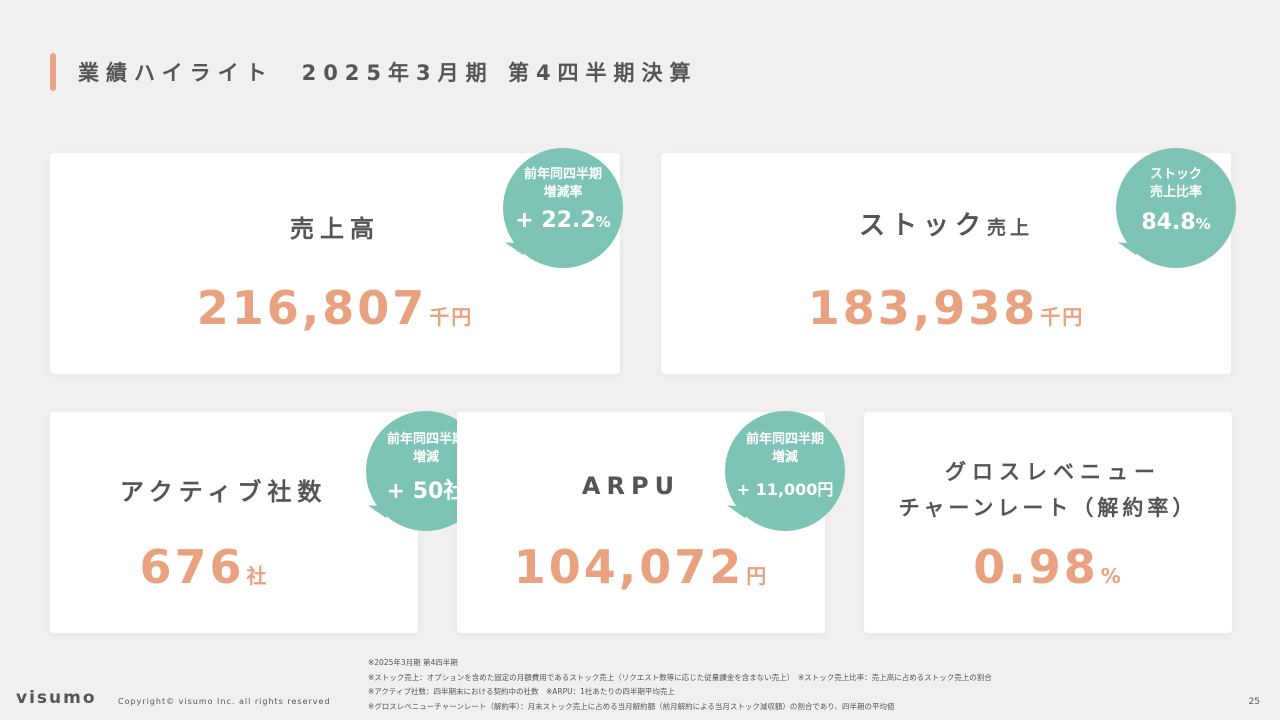 Image resolution: width=1280 pixels, height=720 pixels. Describe the element at coordinates (923, 308) in the screenshot. I see `stock-number: 183,938` at that location.